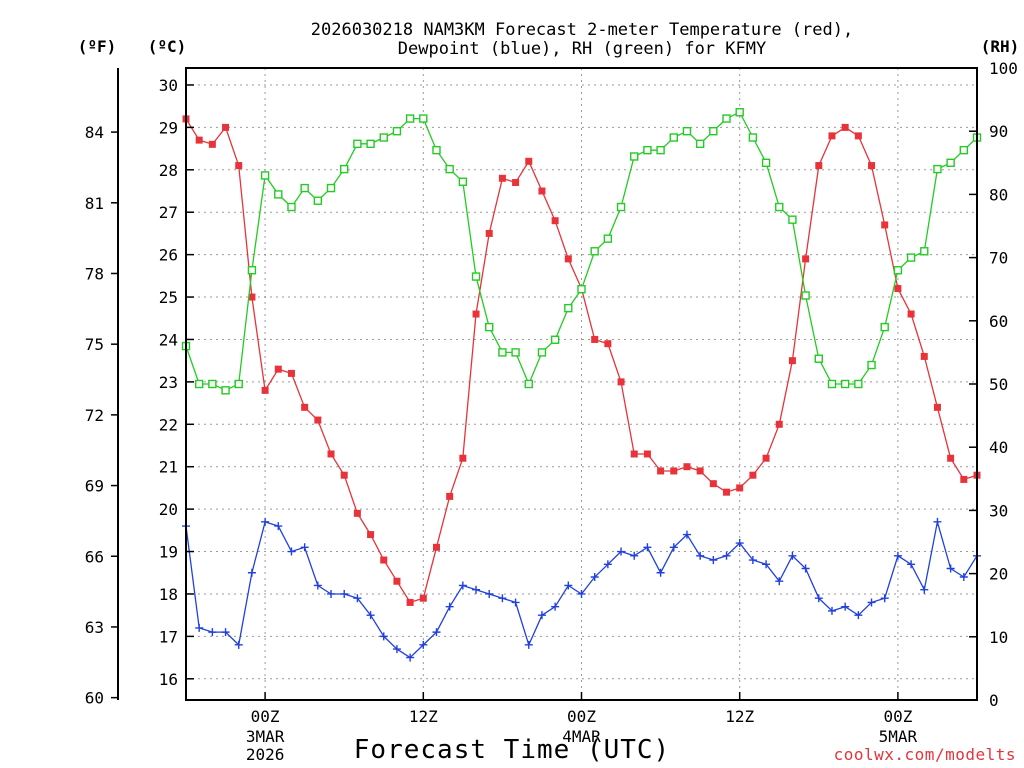 The image size is (1024, 768). What do you see at coordinates (94, 132) in the screenshot?
I see `fahrenheit-tick-label: 84` at bounding box center [94, 132].